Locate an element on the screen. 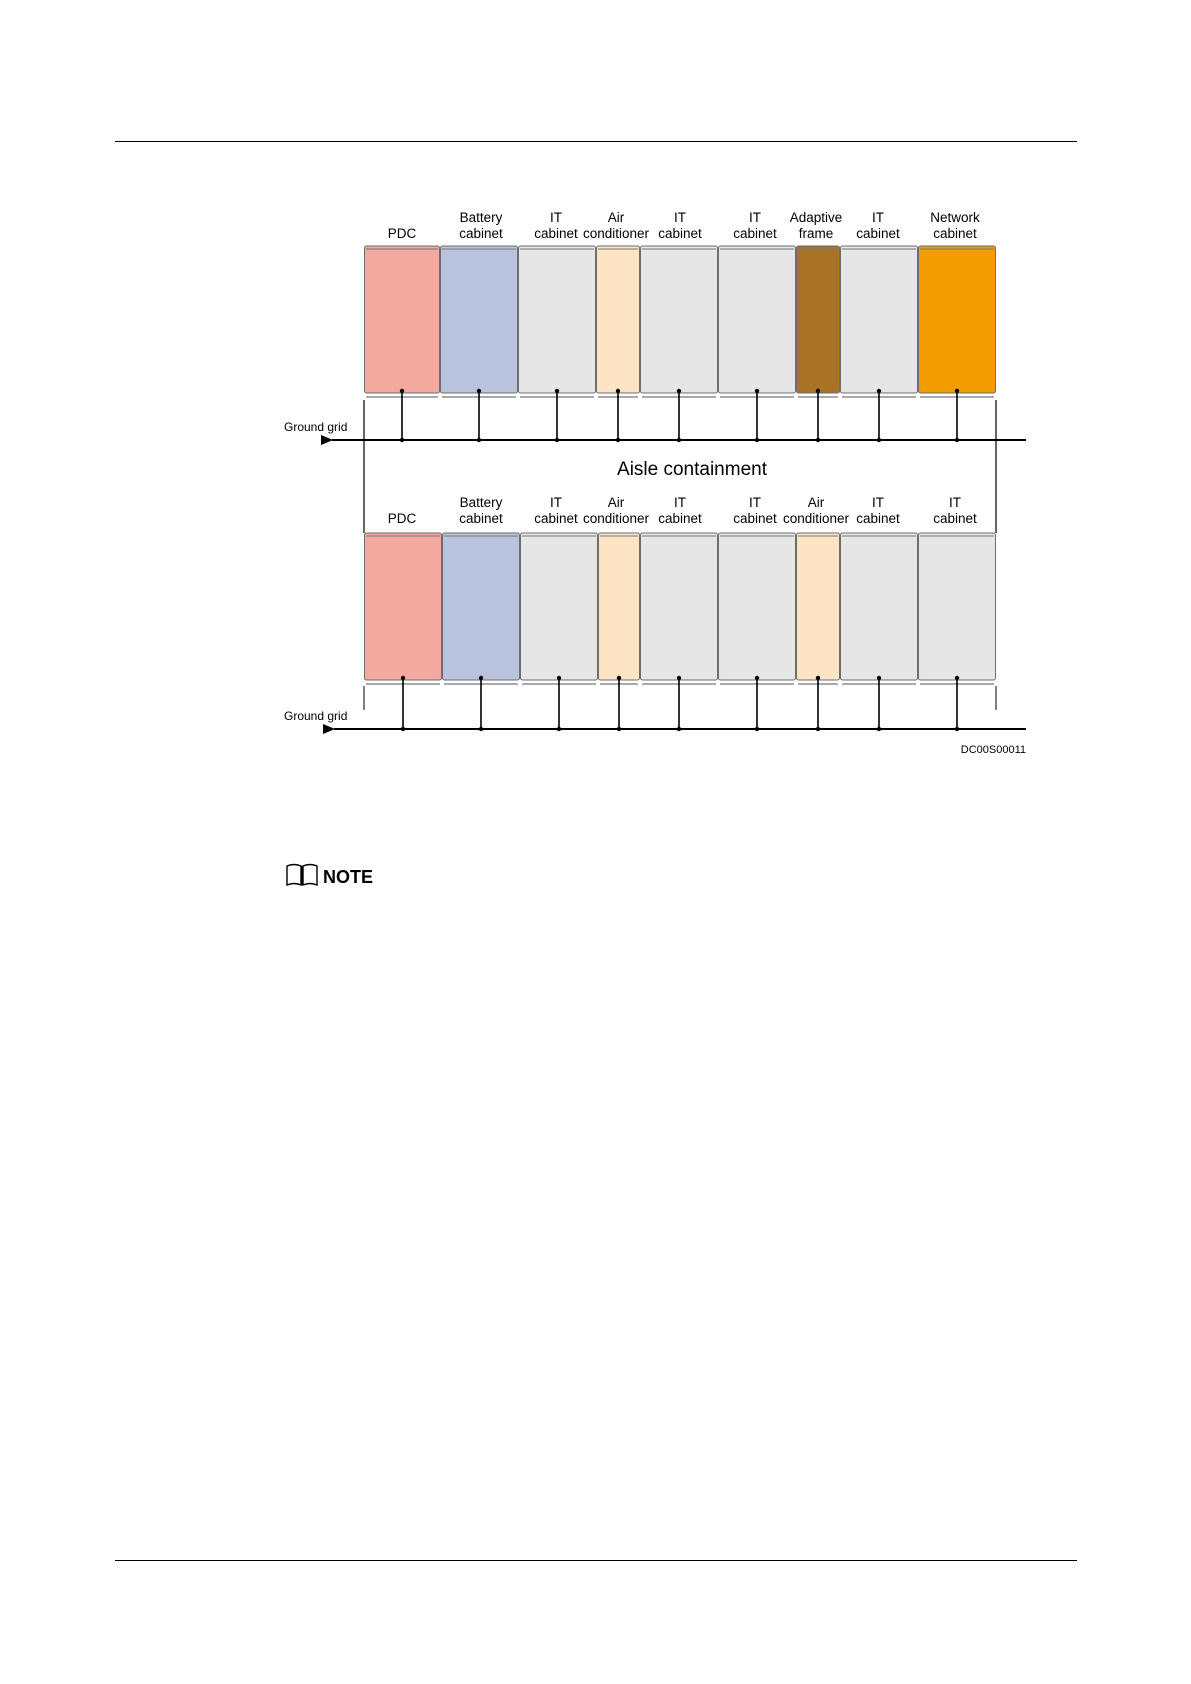  bottom-cabinet-label-2: Battery cabinet is located at coordinates (481, 510).